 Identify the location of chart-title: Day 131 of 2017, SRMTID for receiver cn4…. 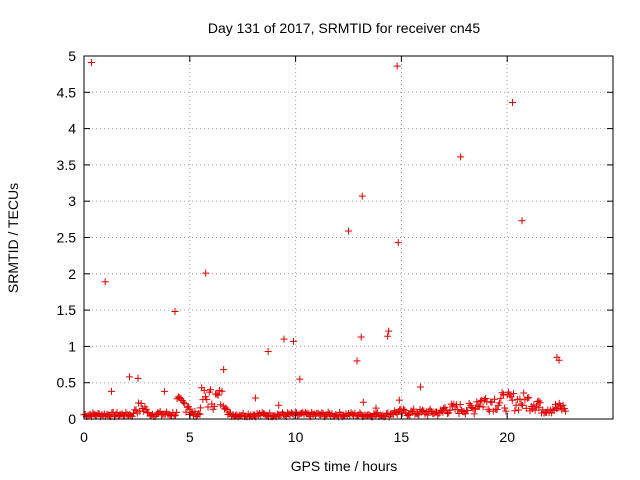
(344, 28).